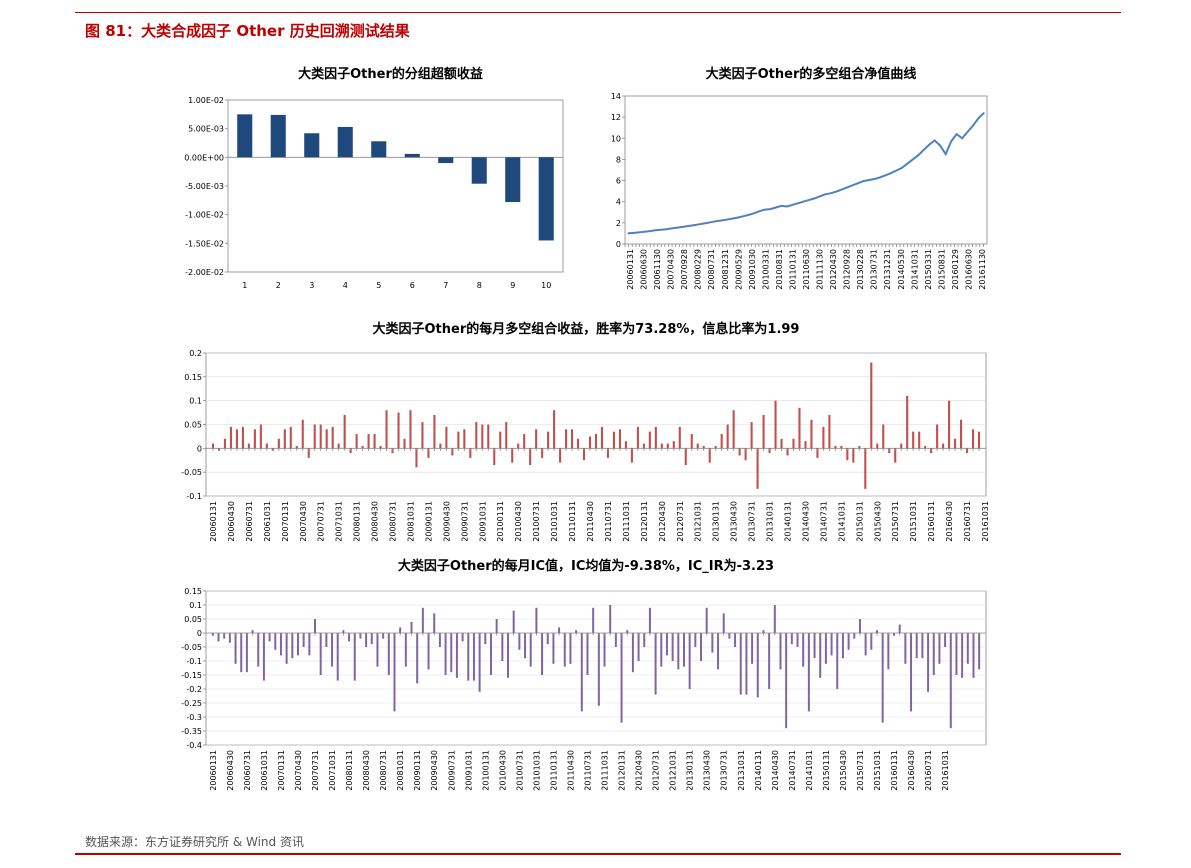 Image resolution: width=1191 pixels, height=868 pixels. What do you see at coordinates (928, 770) in the screenshot?
I see `monthly-ic-xtick-label: 20160731` at bounding box center [928, 770].